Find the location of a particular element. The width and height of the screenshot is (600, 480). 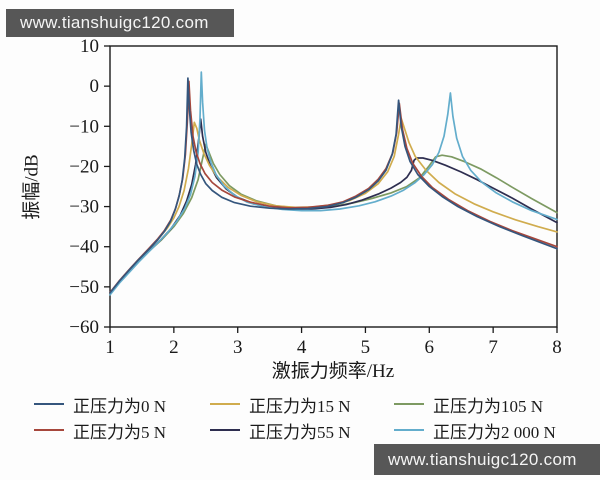

watermark-top: www.tianshuigc120.com is located at coordinates (120, 23).